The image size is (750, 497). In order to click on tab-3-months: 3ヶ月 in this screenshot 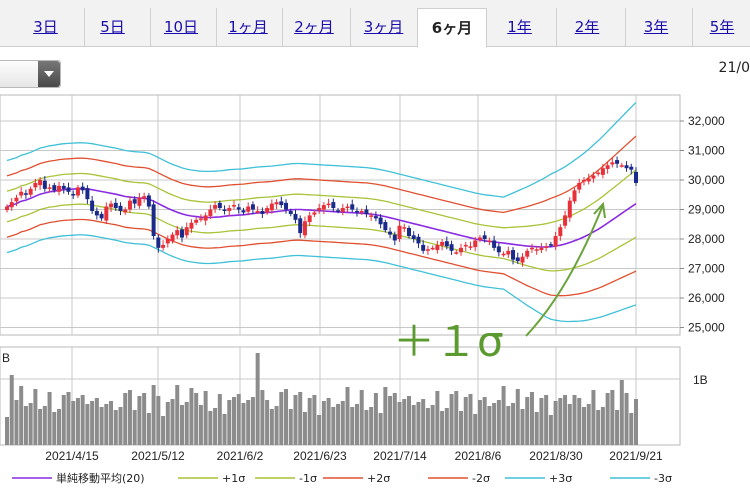, I will do `click(383, 27)`.